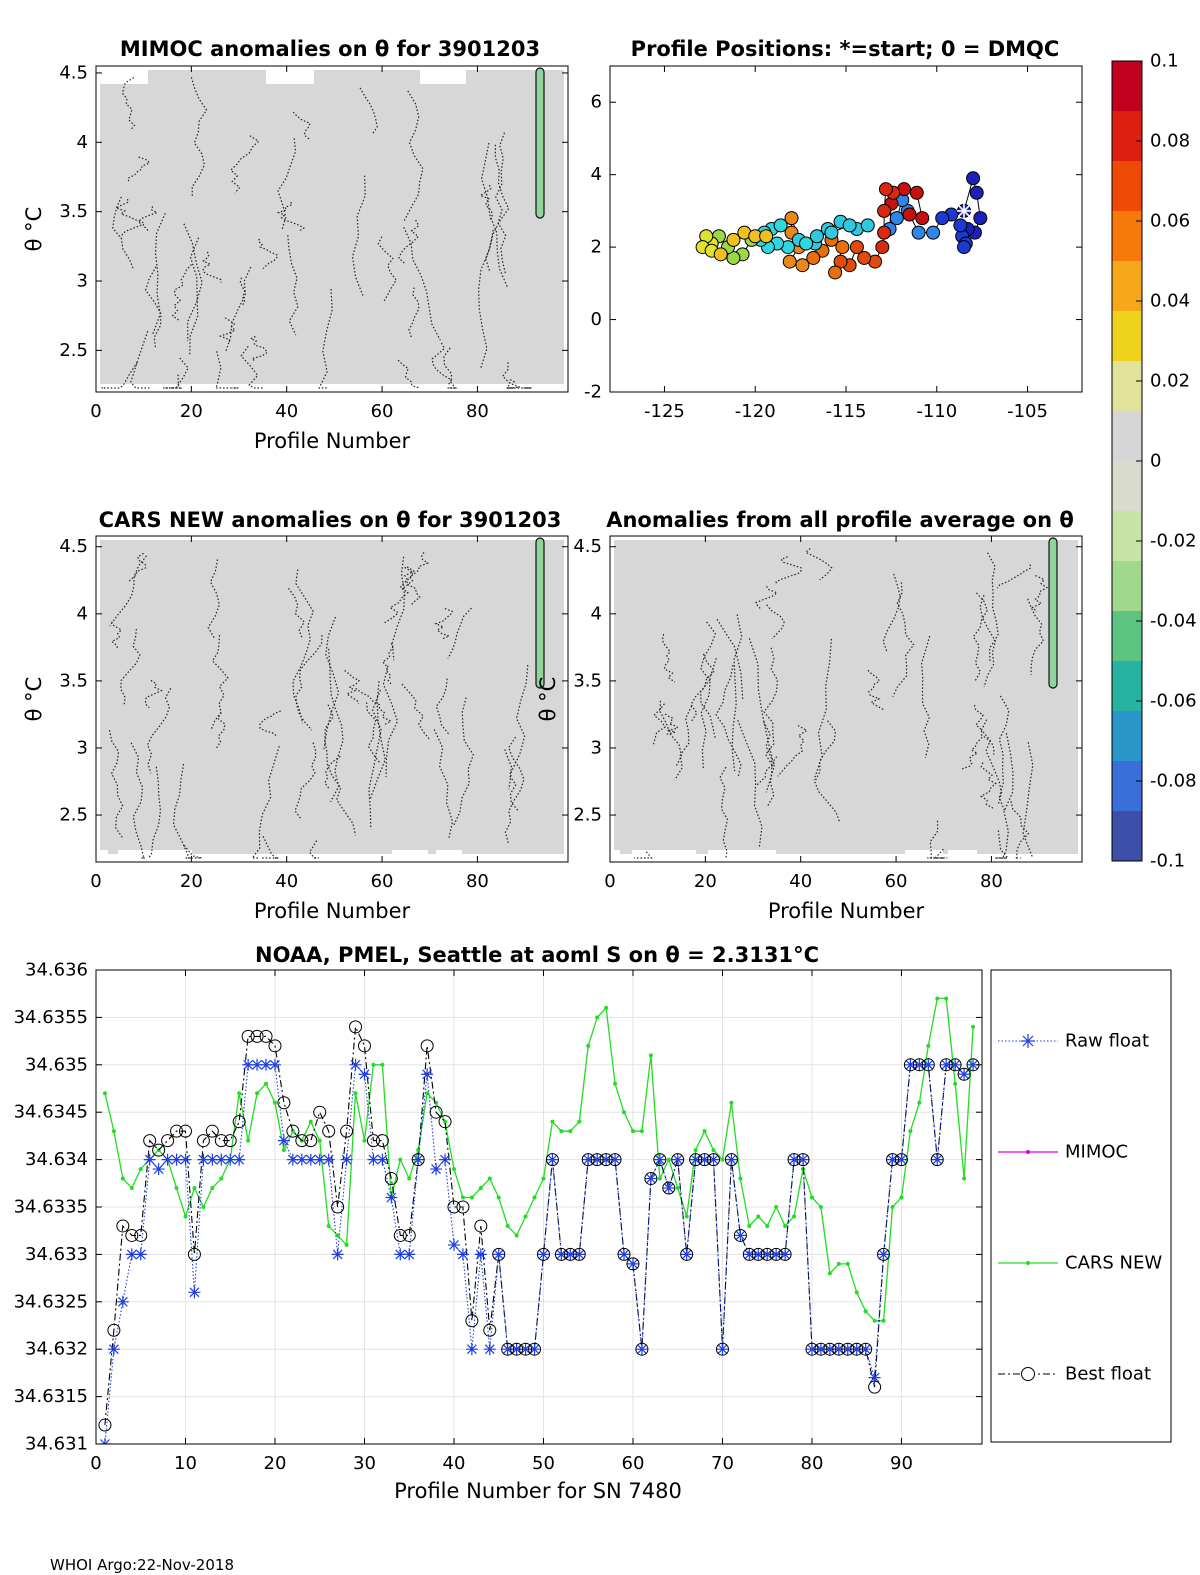 Image resolution: width=1200 pixels, height=1575 pixels. I want to click on mimoc-ylabel: θ °C, so click(34, 229).